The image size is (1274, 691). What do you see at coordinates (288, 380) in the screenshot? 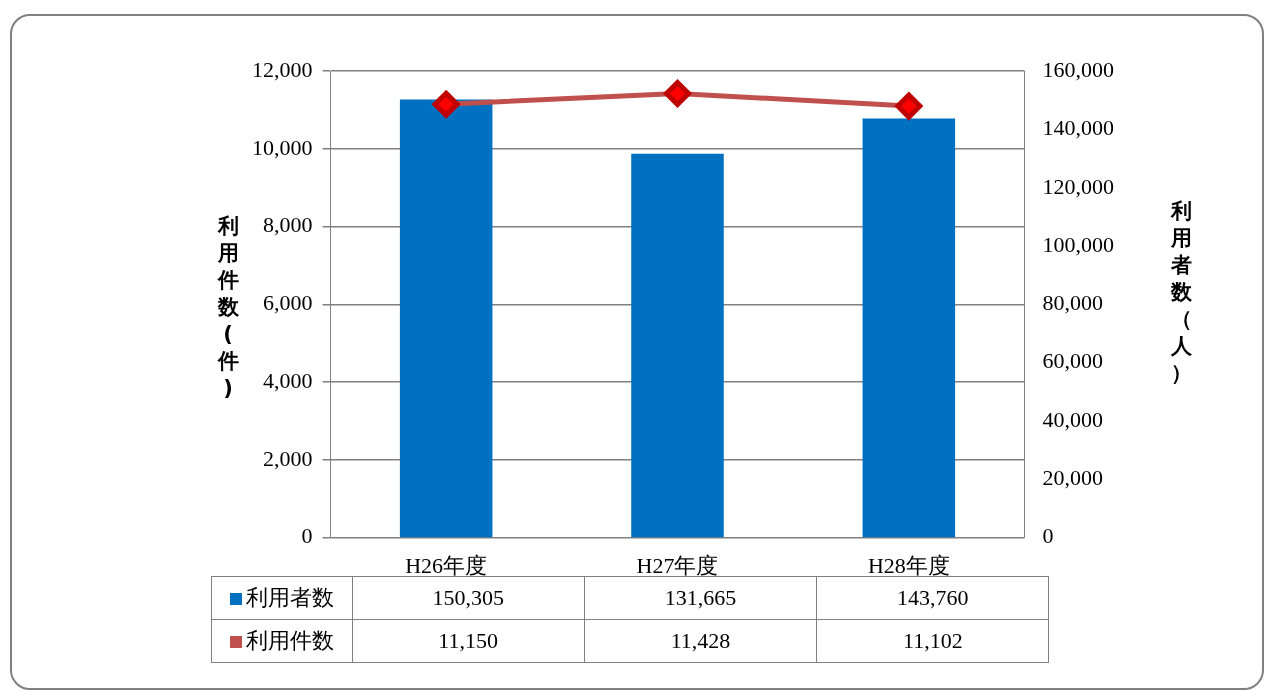
I see `y-tick-label: 4,000` at bounding box center [288, 380].